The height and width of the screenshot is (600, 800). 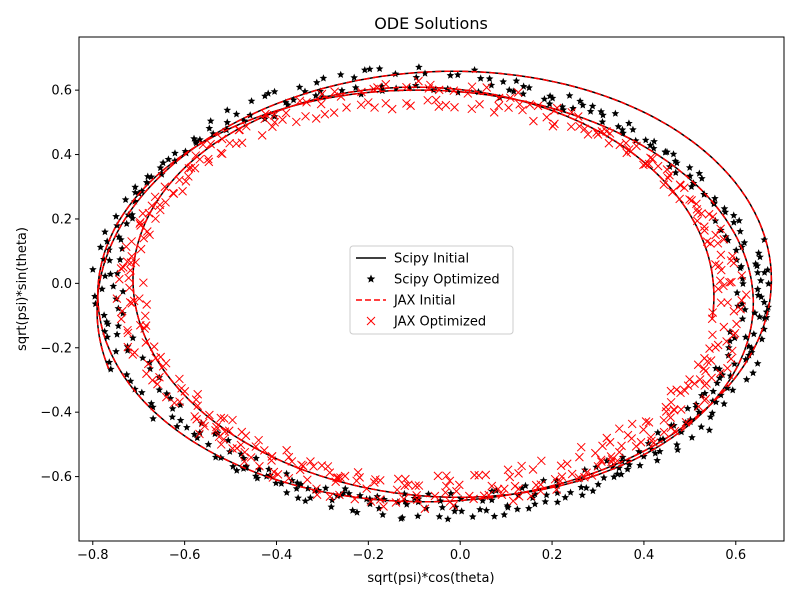 What do you see at coordinates (371, 321) in the screenshot?
I see `legend-swatch` at bounding box center [371, 321].